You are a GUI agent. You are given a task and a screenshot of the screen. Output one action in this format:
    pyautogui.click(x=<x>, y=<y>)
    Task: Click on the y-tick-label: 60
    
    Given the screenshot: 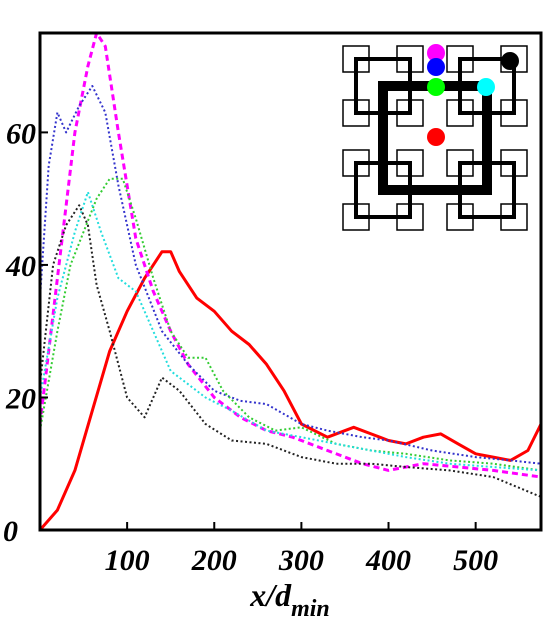 What is the action you would take?
    pyautogui.click(x=21, y=133)
    